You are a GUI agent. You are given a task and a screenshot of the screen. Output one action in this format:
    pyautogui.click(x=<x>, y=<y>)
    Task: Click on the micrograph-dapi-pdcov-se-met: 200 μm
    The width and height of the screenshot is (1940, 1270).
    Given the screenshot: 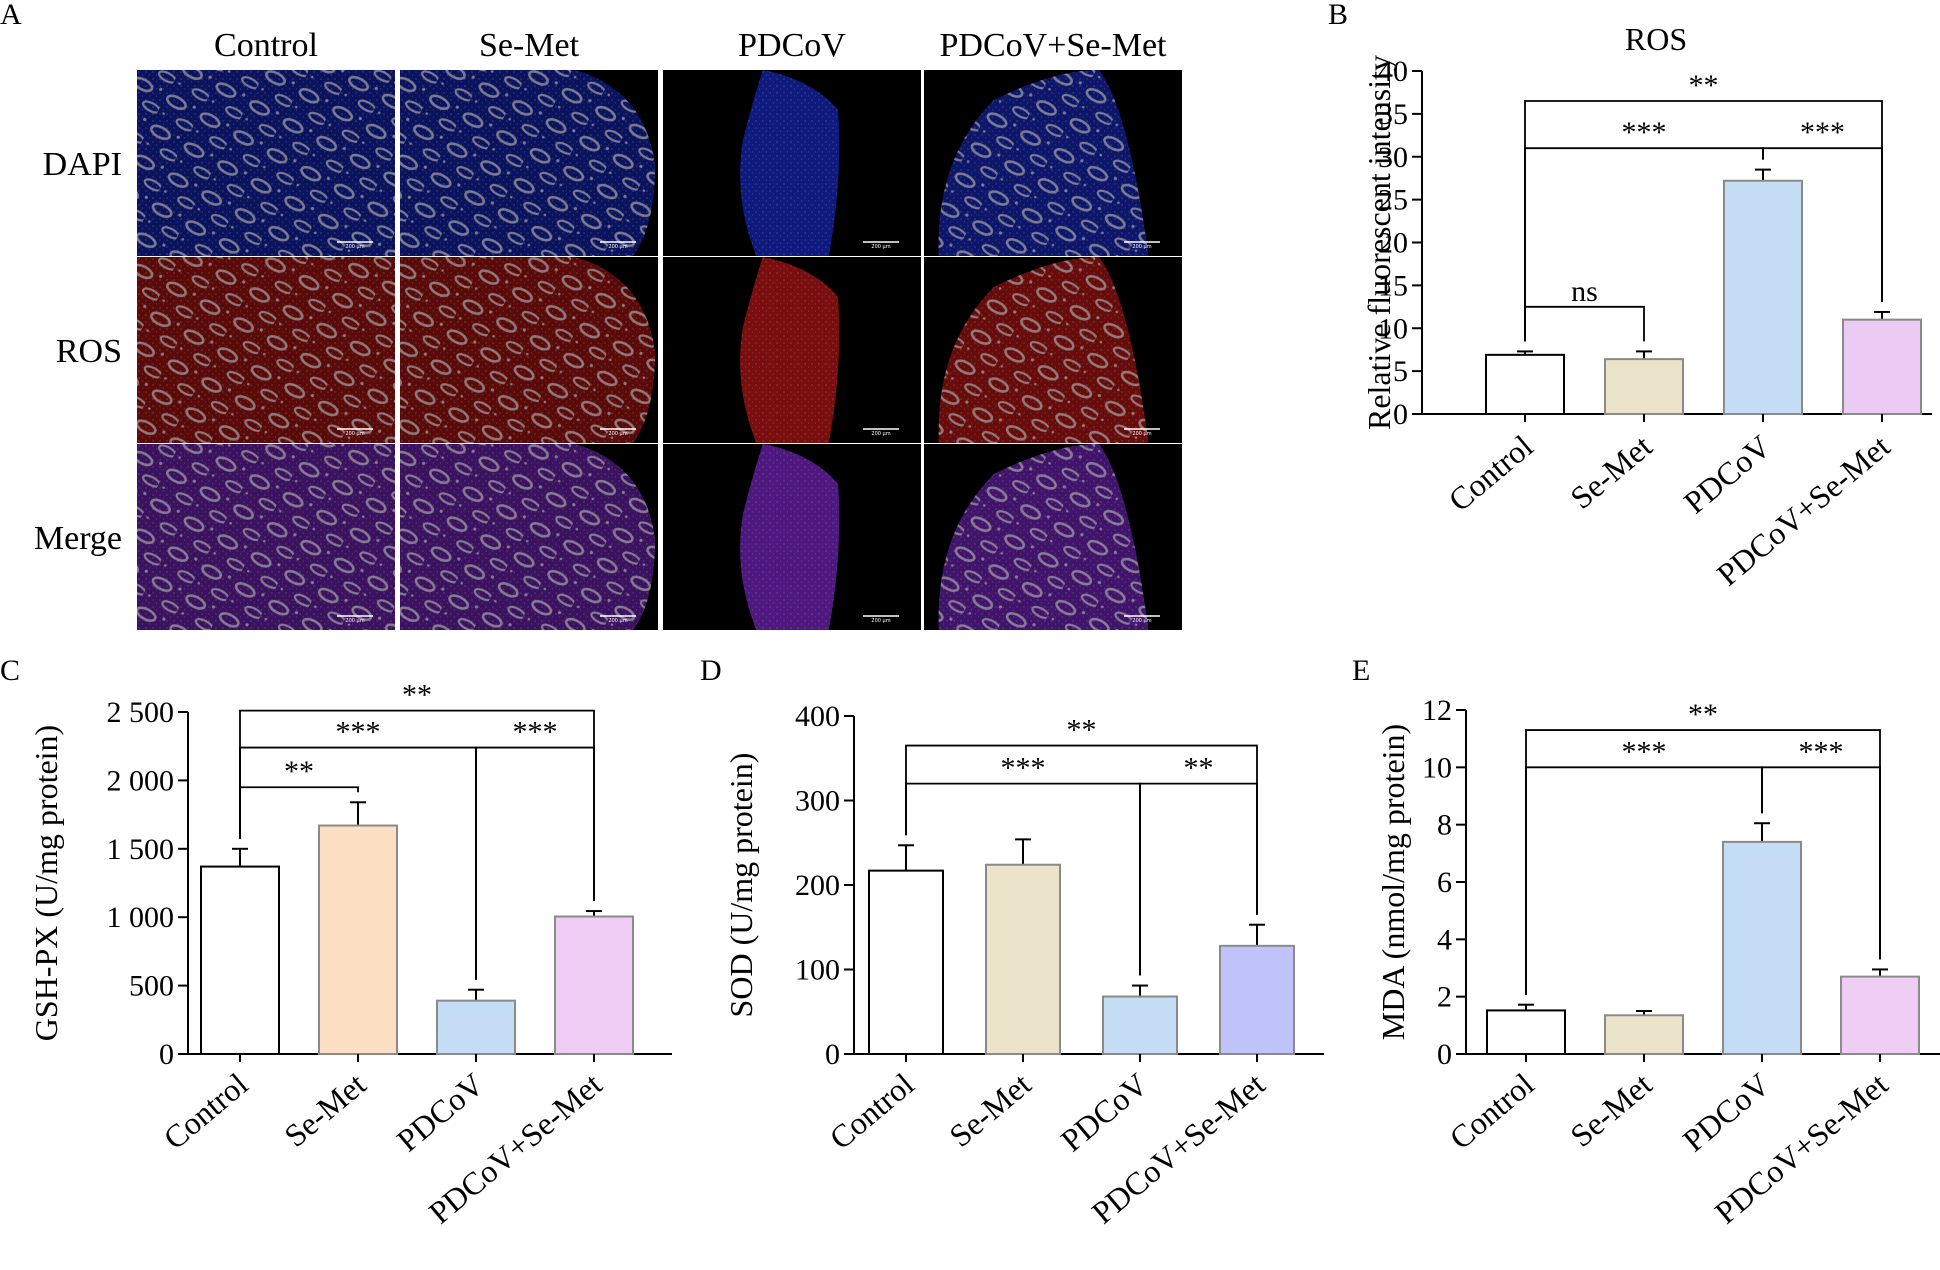 What is the action you would take?
    pyautogui.click(x=1053, y=163)
    